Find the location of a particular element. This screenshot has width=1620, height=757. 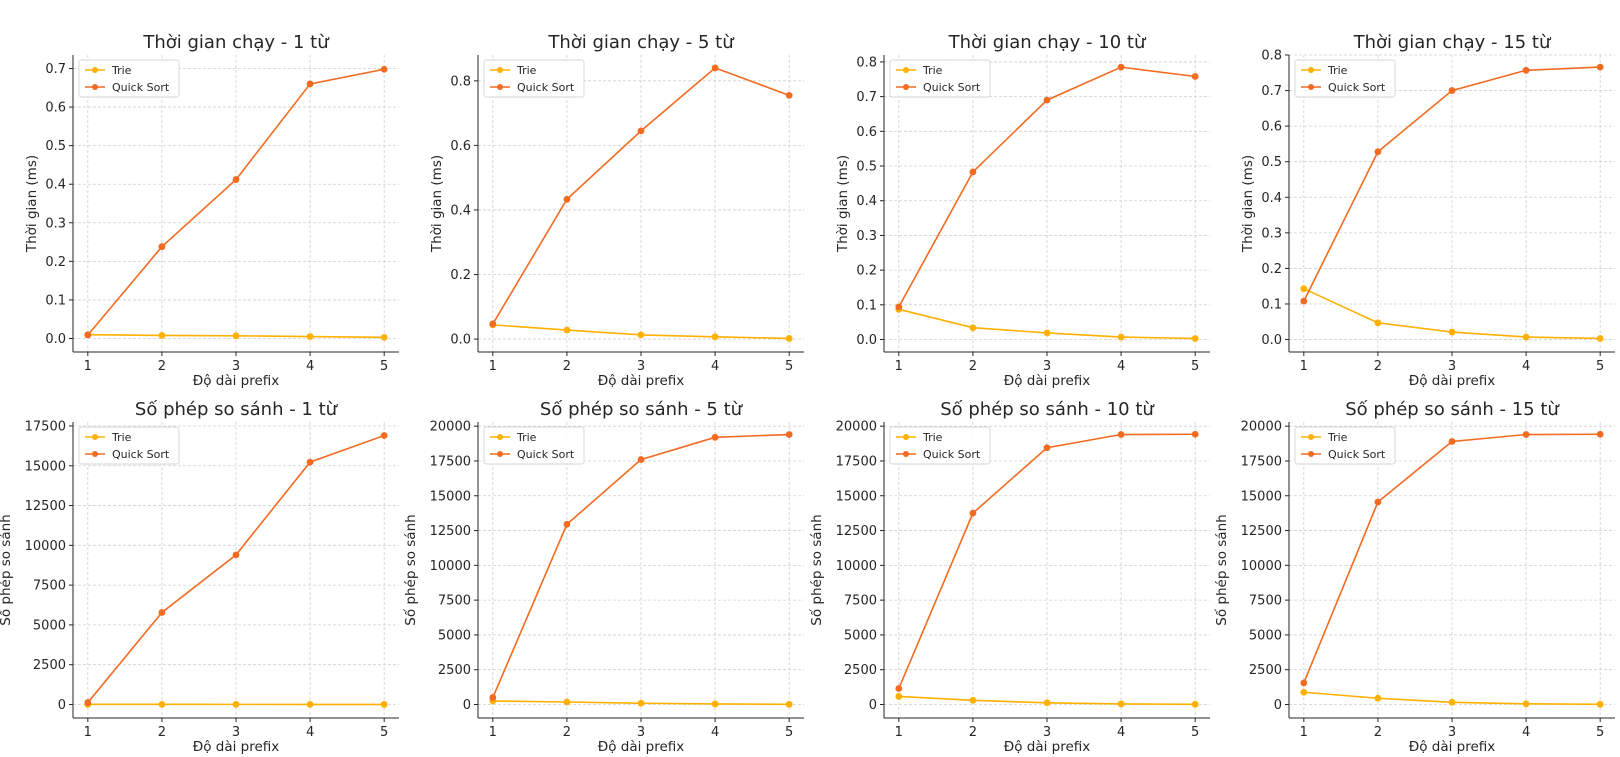

y-tick-label: 0.5 is located at coordinates (1271, 162).